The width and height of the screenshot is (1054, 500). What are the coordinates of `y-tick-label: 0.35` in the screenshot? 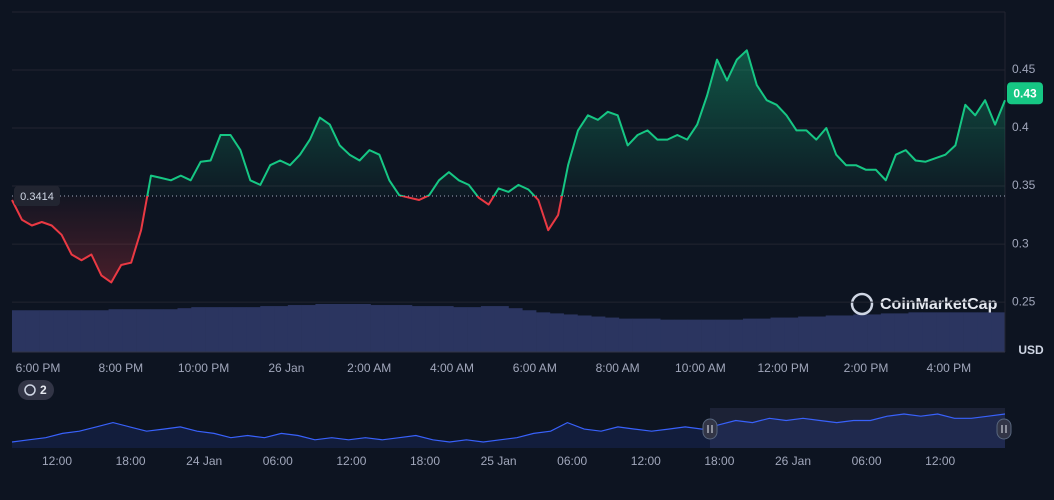 It's located at (1024, 185).